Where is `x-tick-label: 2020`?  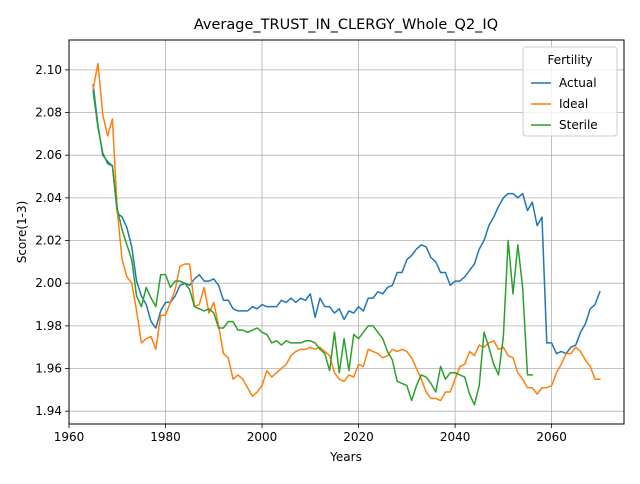 x-tick-label: 2020 is located at coordinates (358, 437).